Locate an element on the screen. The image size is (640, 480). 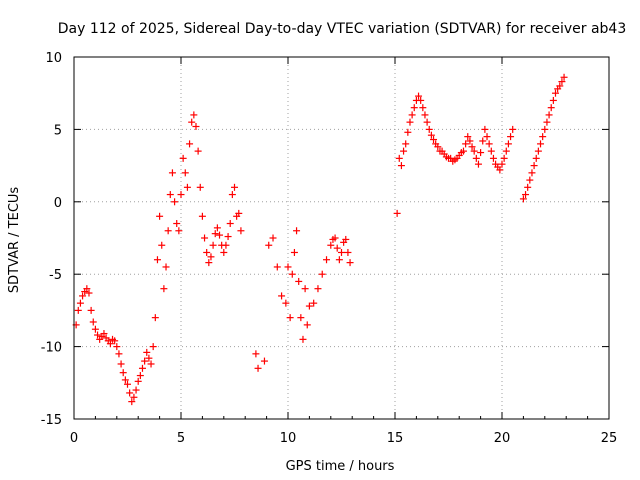
y-tick-label: -10 is located at coordinates (51, 348).